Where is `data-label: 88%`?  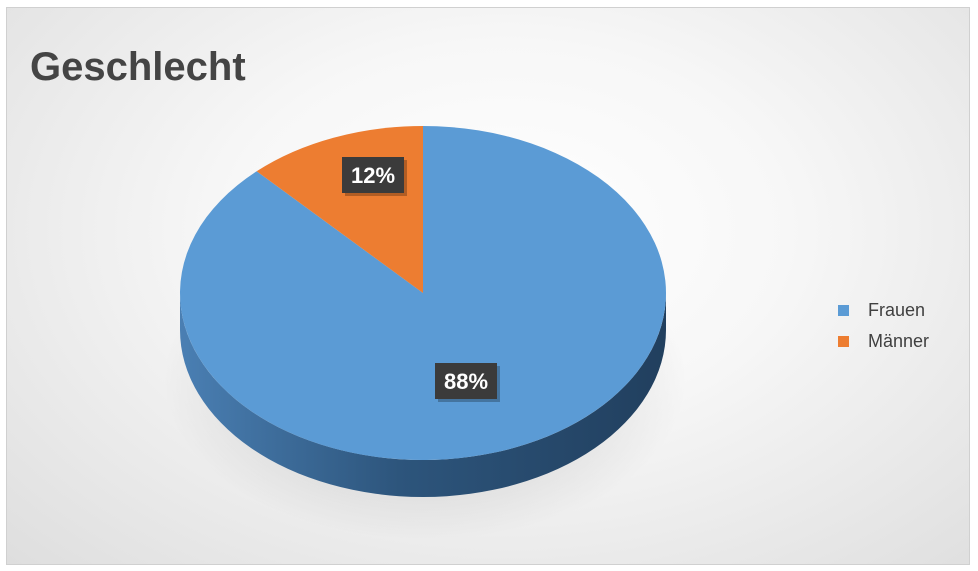
data-label: 88% is located at coordinates (467, 382).